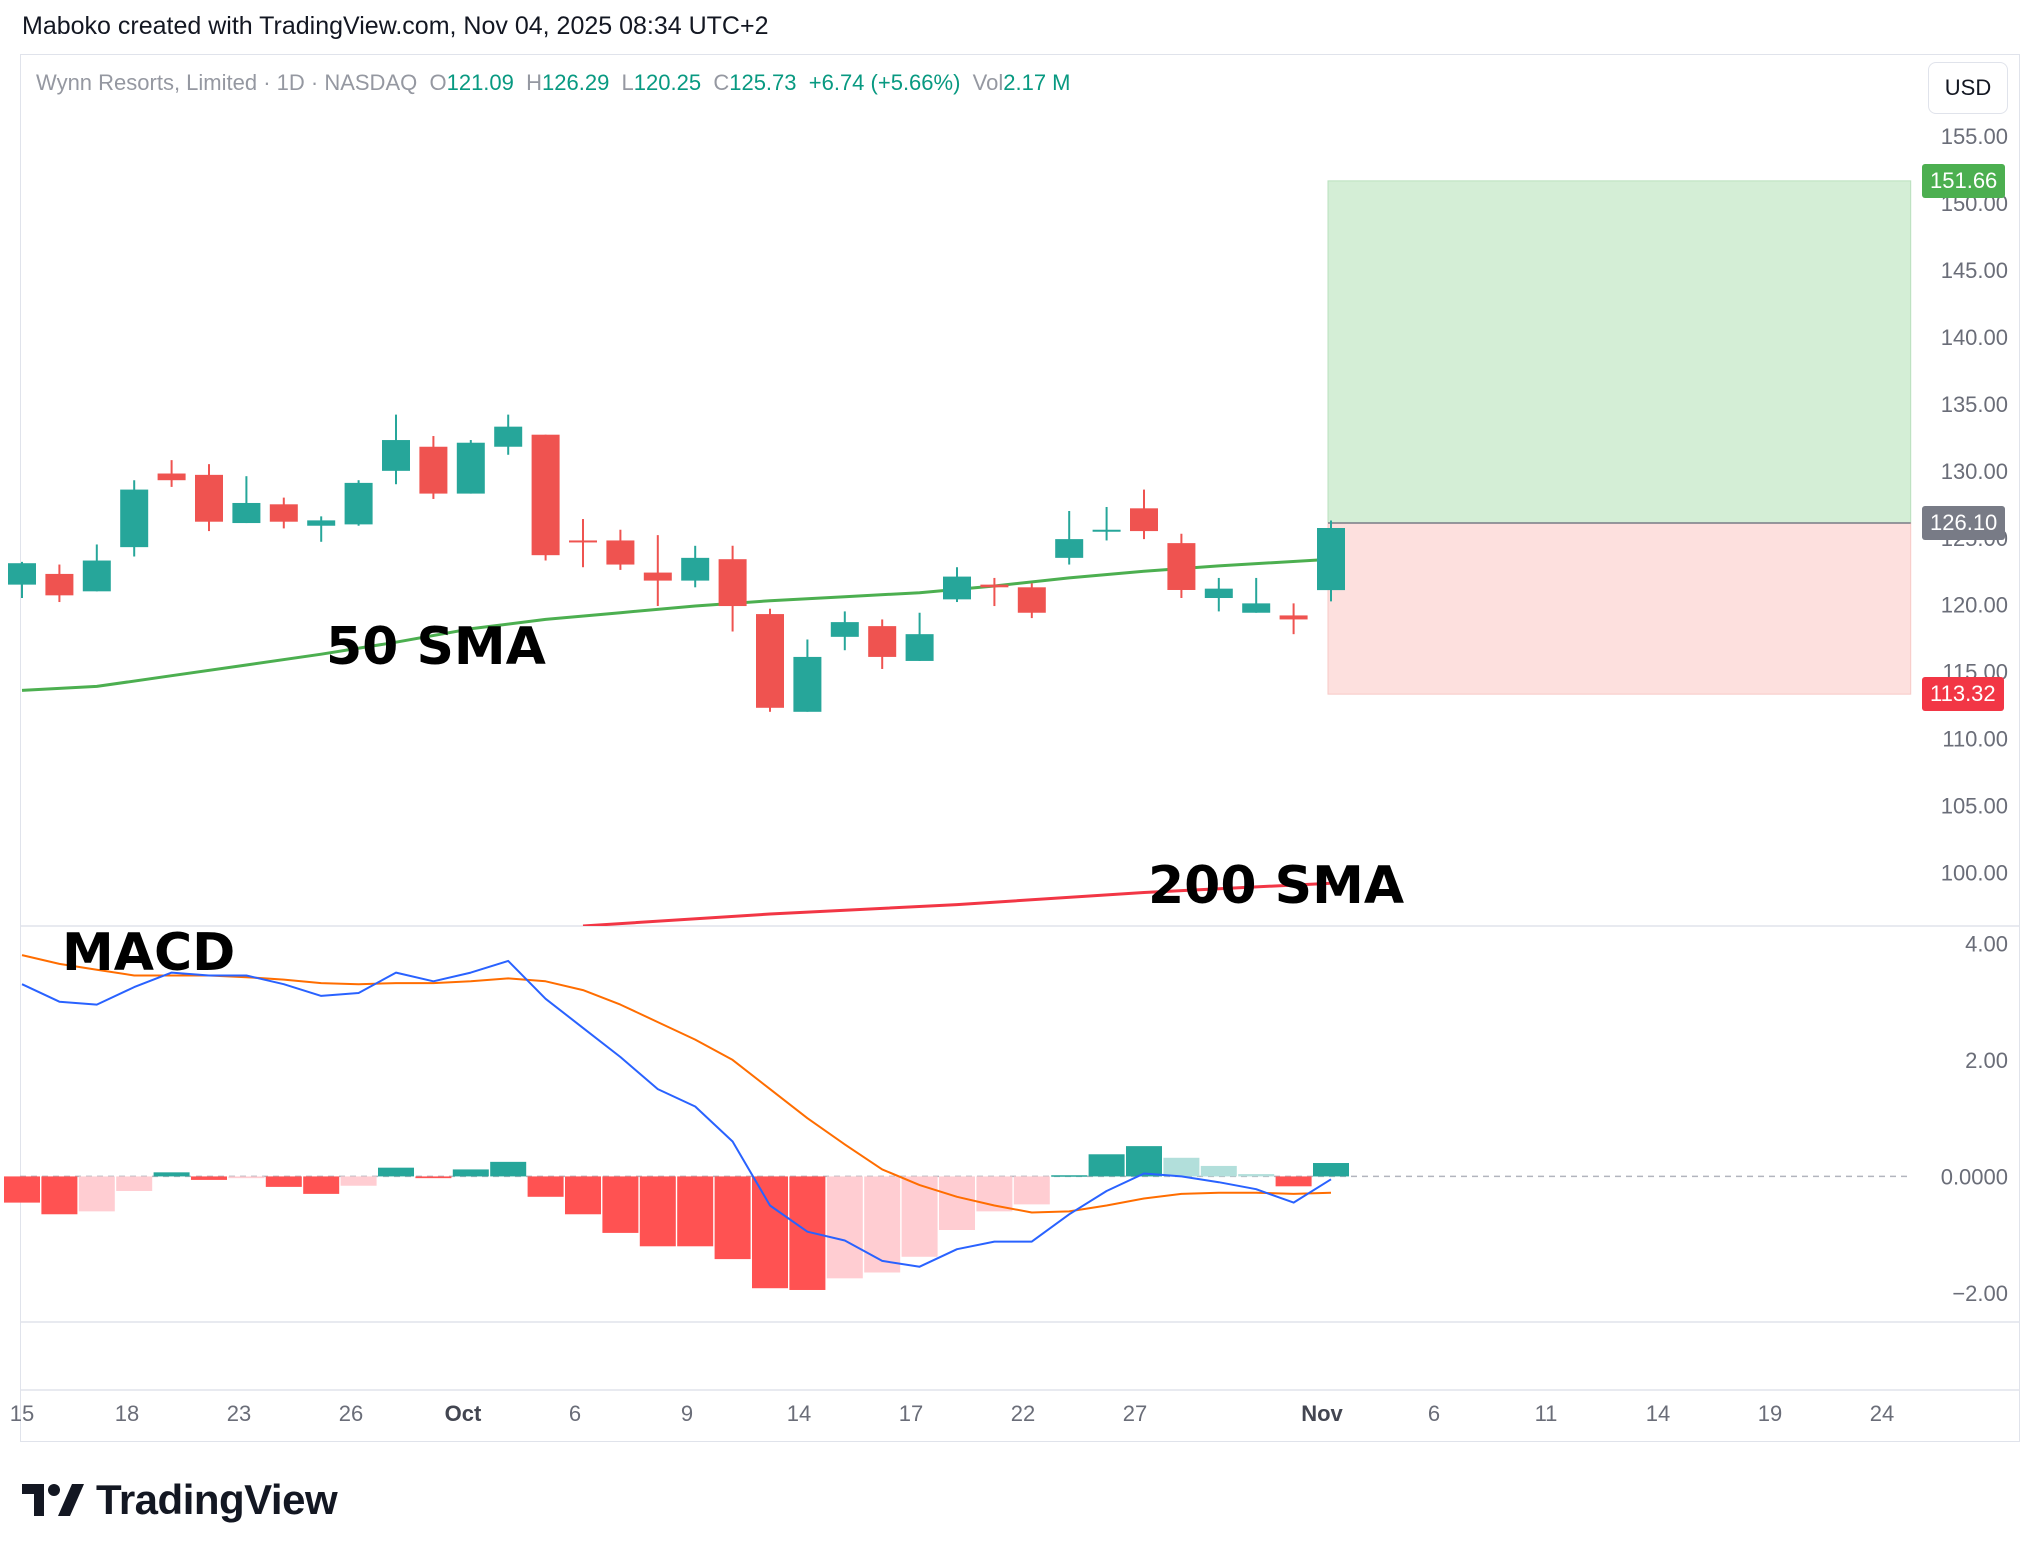  Describe the element at coordinates (148, 953) in the screenshot. I see `macd-annotation: MACD` at that location.